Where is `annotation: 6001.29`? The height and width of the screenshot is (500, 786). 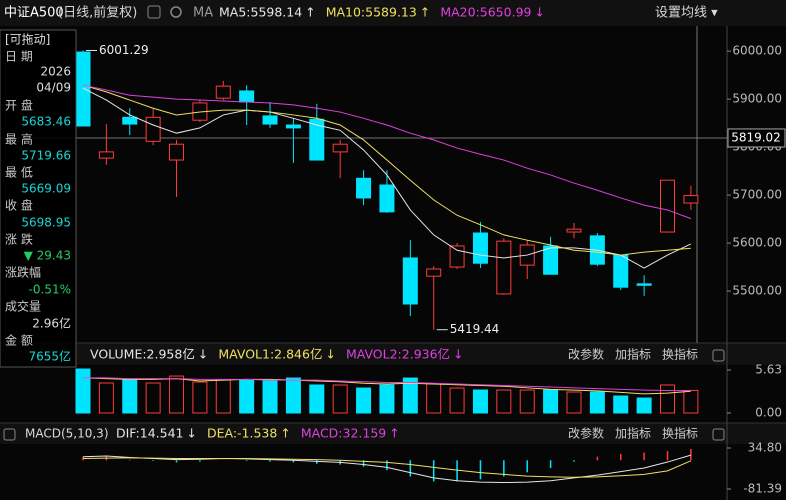
annotation: 6001.29 is located at coordinates (124, 50).